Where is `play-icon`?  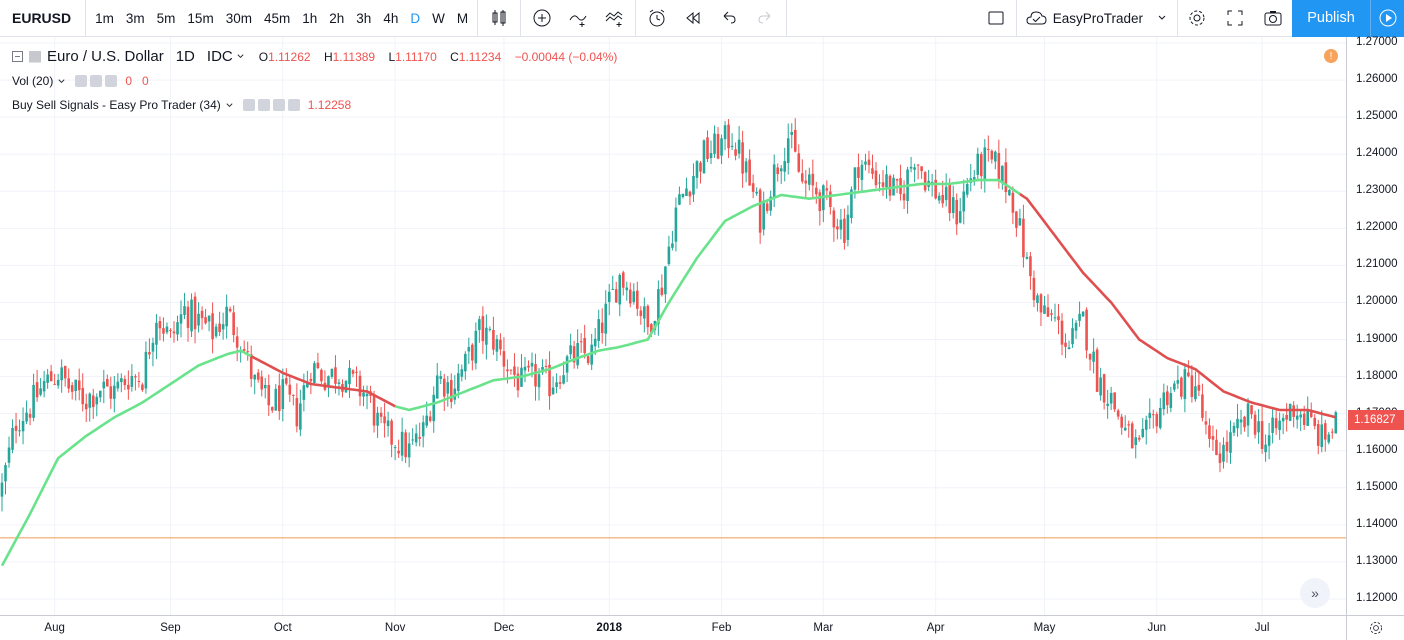
play-icon is located at coordinates (1387, 18).